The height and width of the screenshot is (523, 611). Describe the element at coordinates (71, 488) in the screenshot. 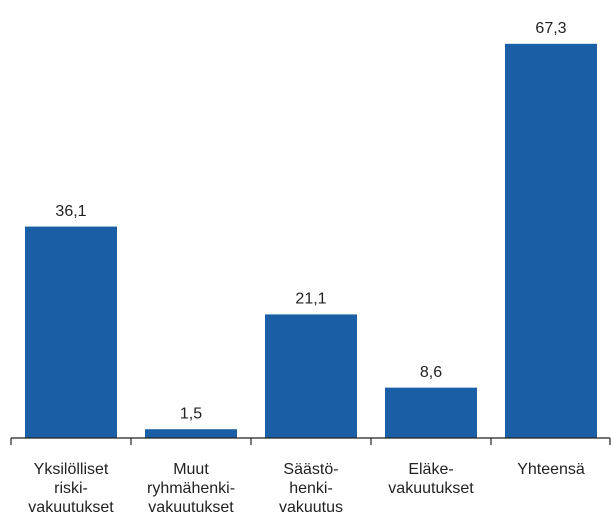

I see `x-tick-label: riski-` at that location.